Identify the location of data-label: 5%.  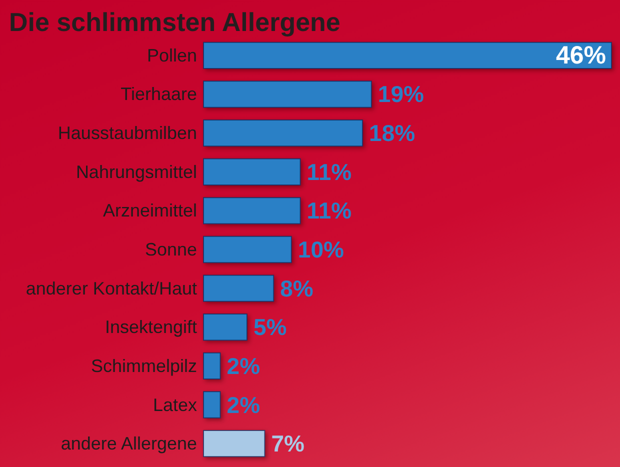
(270, 327).